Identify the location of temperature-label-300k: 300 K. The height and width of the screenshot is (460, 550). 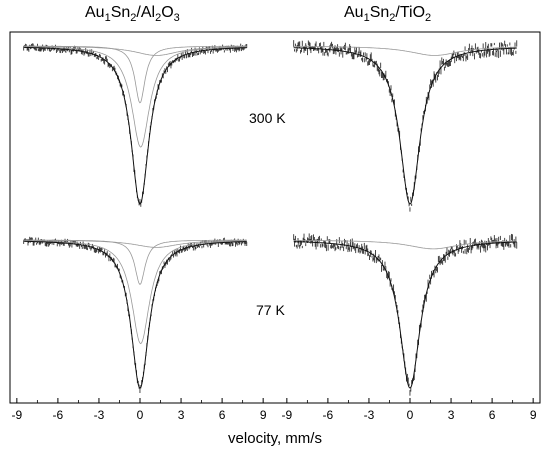
(267, 118).